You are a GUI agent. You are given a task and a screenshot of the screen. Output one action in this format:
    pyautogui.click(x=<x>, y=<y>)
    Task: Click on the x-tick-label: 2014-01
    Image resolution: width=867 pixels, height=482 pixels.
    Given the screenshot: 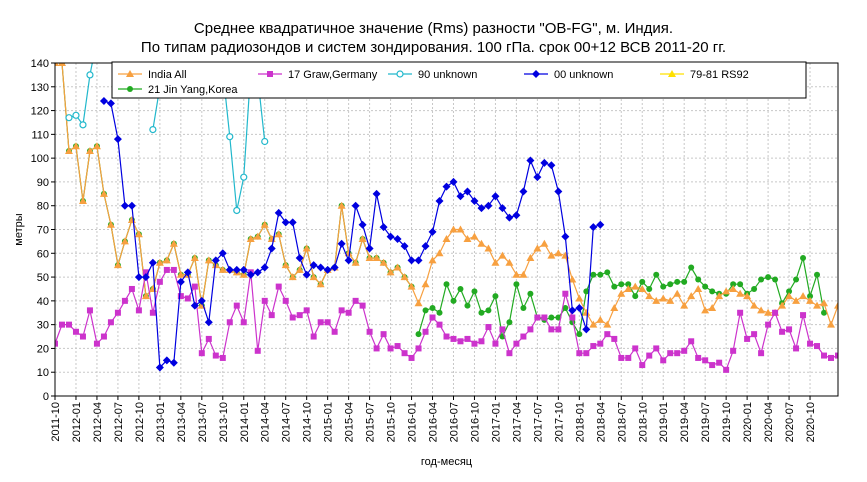 What is the action you would take?
    pyautogui.click(x=245, y=422)
    